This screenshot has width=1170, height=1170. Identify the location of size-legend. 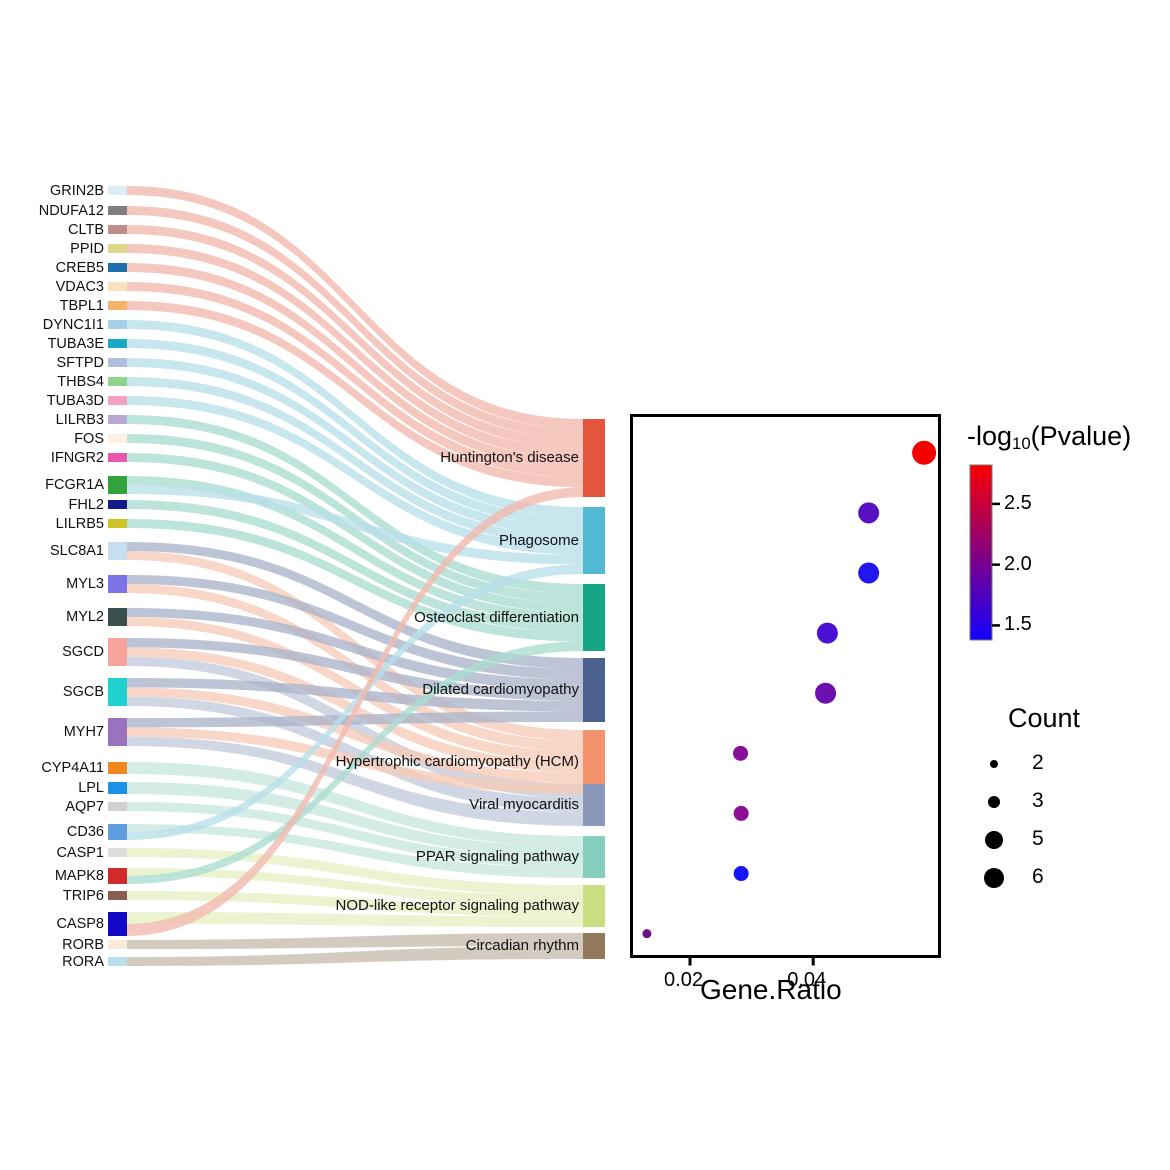
(994, 824).